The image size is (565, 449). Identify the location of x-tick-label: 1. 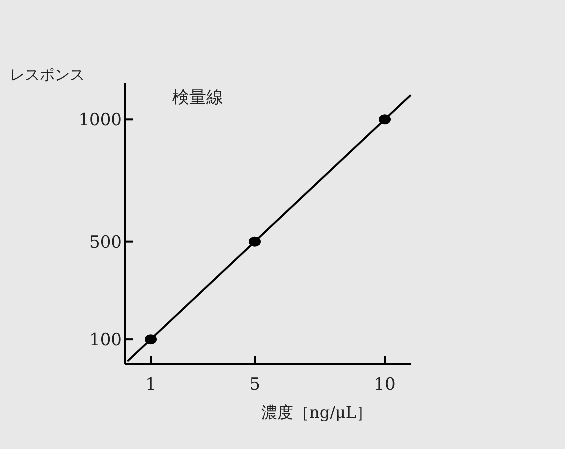
(151, 385).